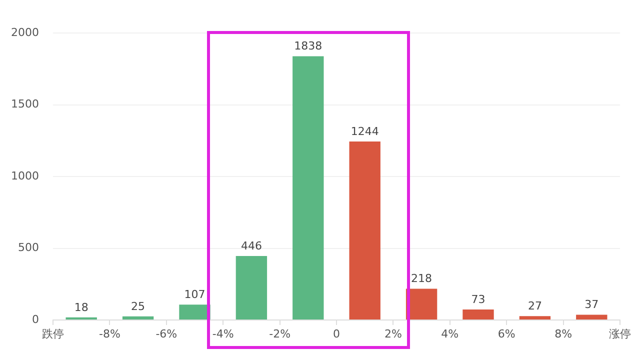  What do you see at coordinates (195, 295) in the screenshot?
I see `data-label: 107` at bounding box center [195, 295].